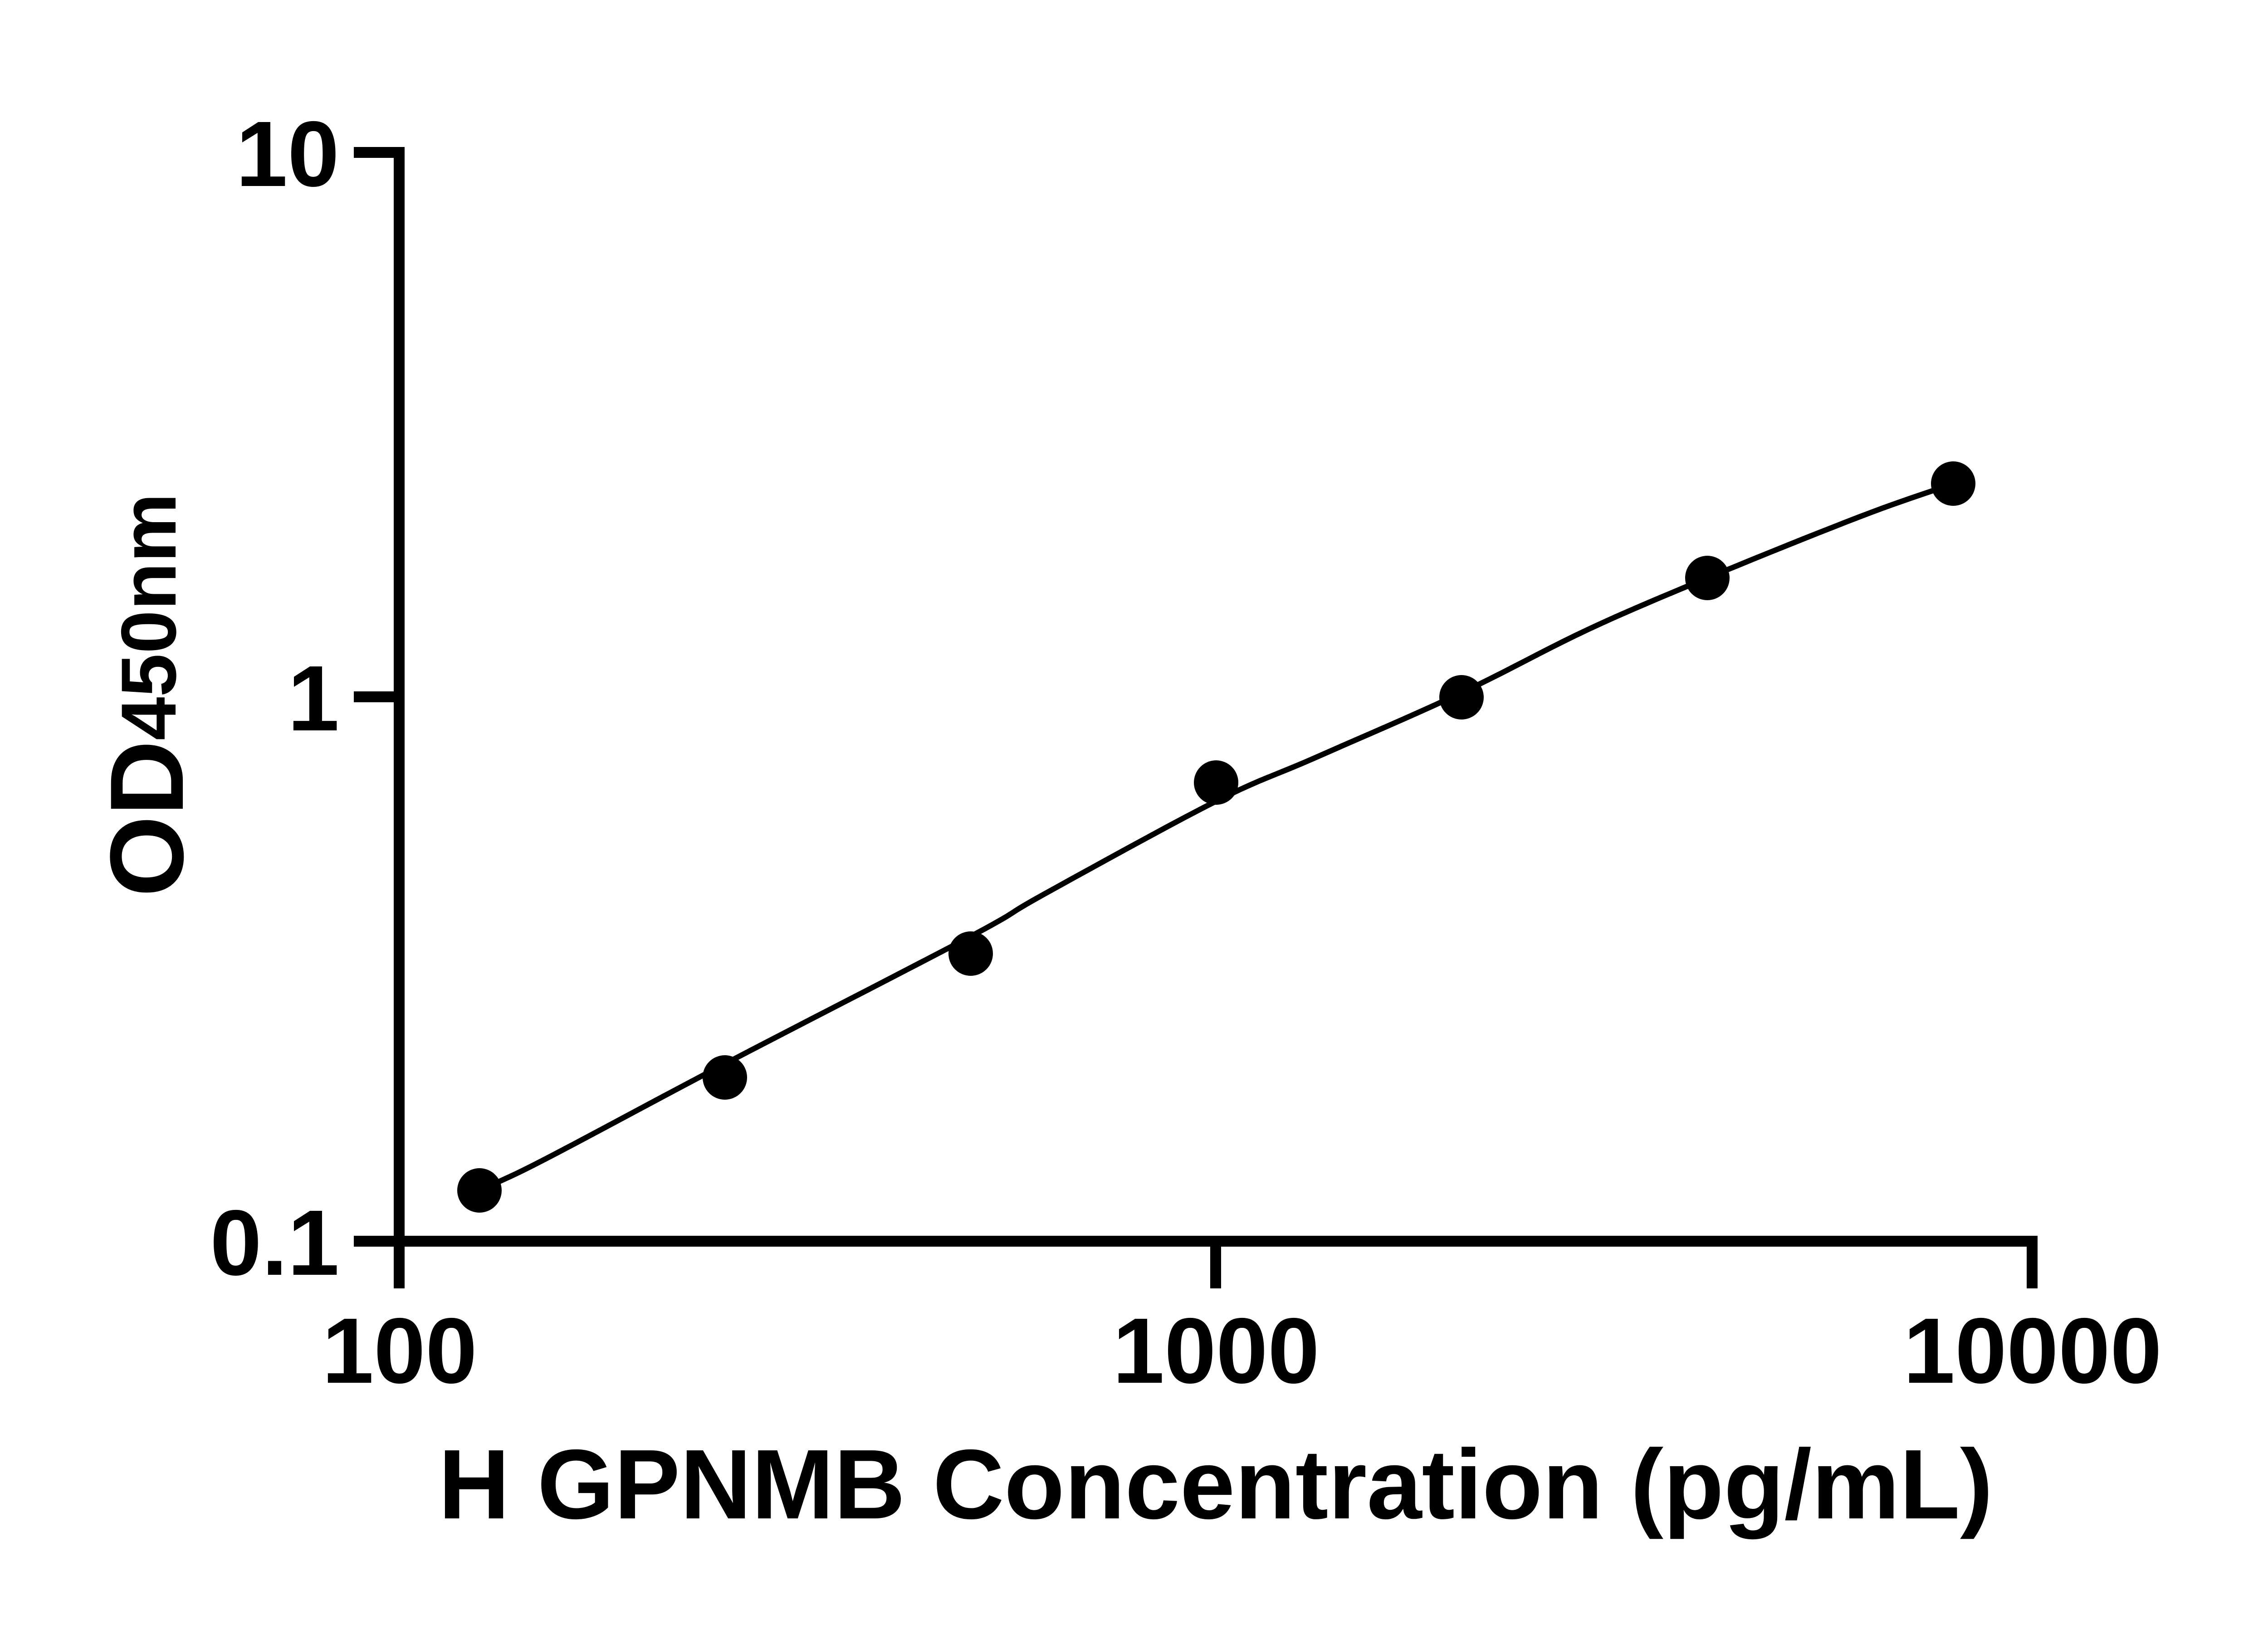  What do you see at coordinates (313, 698) in the screenshot?
I see `svg-text: 1` at bounding box center [313, 698].